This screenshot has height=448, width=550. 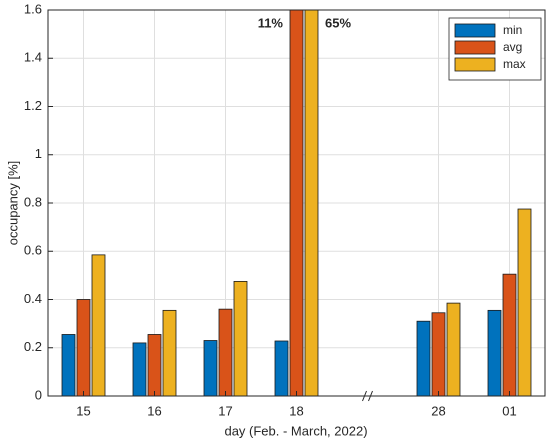 What do you see at coordinates (514, 64) in the screenshot?
I see `legend-label: max` at bounding box center [514, 64].